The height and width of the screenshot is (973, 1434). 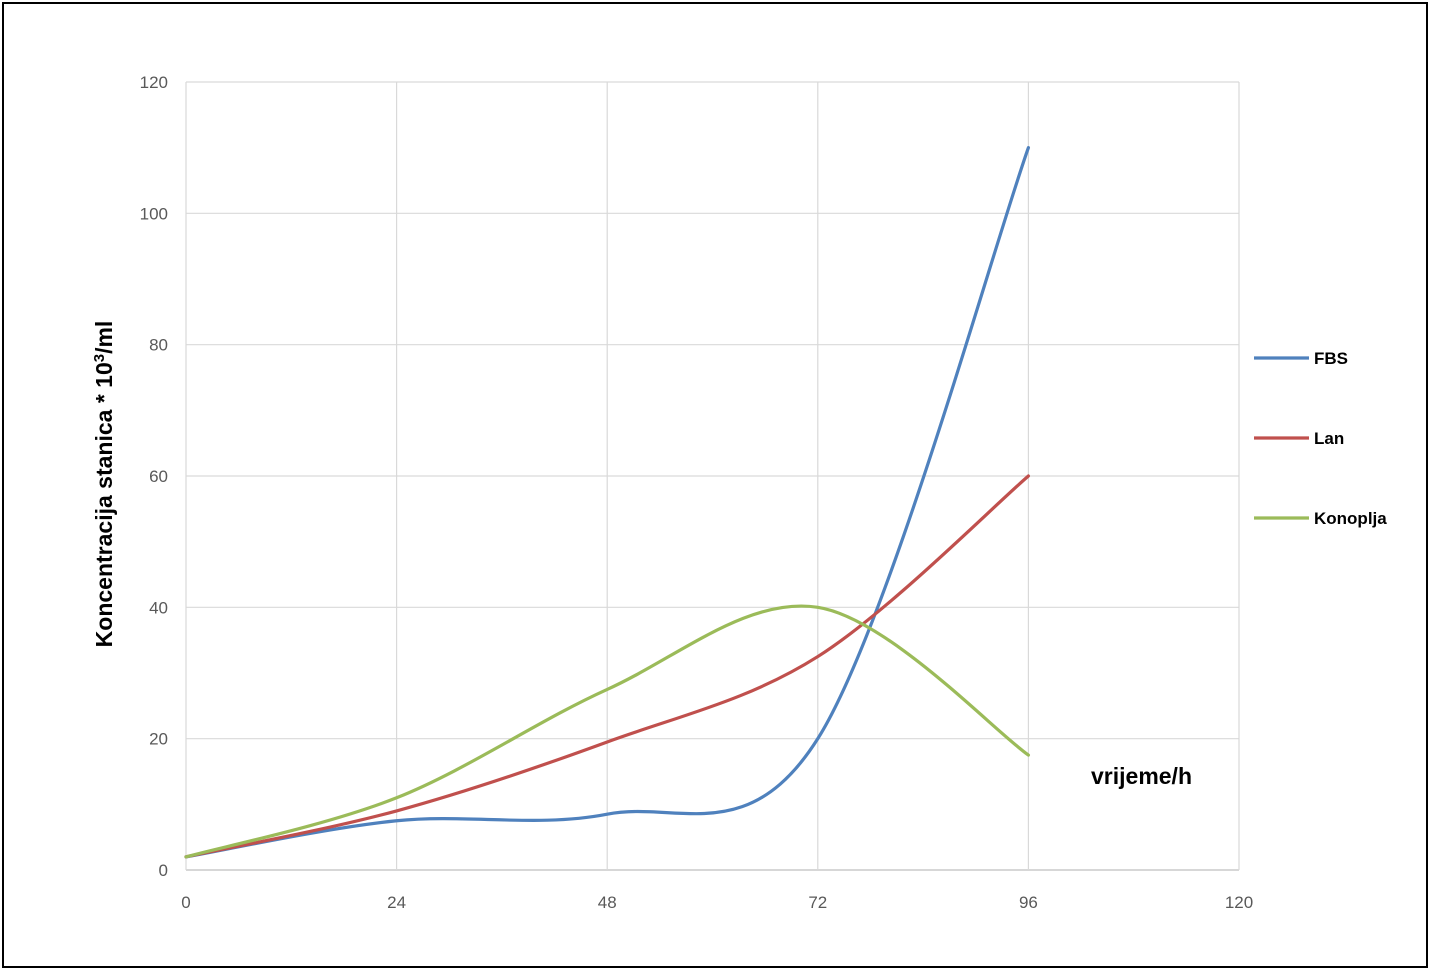 I want to click on legend: FBS Lan Konoplja, so click(x=1320, y=438).